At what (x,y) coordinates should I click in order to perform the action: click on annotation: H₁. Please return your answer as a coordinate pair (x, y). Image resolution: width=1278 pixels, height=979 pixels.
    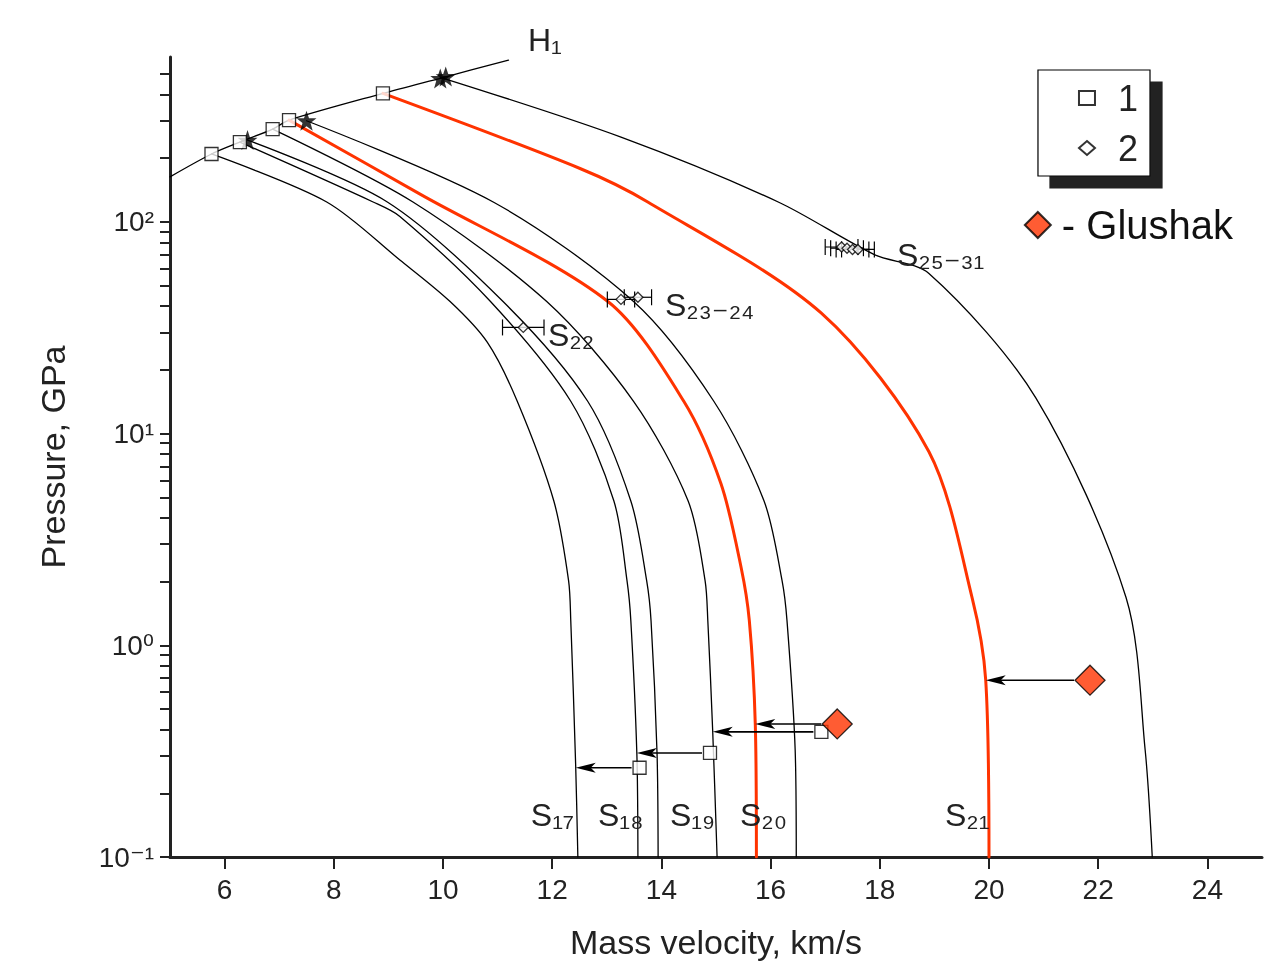
    Looking at the image, I should click on (545, 40).